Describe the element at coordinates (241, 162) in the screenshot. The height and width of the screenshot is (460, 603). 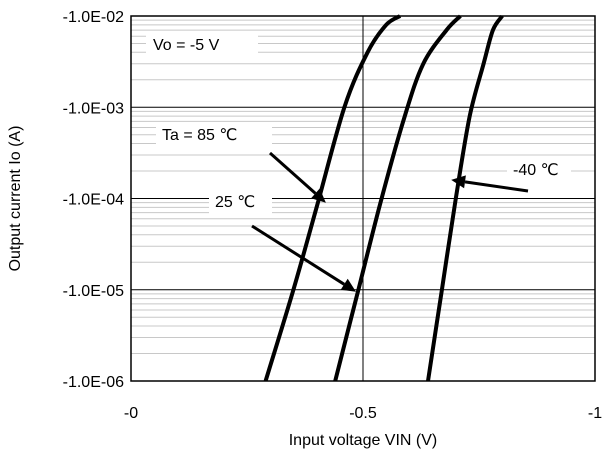
I see `annotation-0: Ta = 85 ℃` at that location.